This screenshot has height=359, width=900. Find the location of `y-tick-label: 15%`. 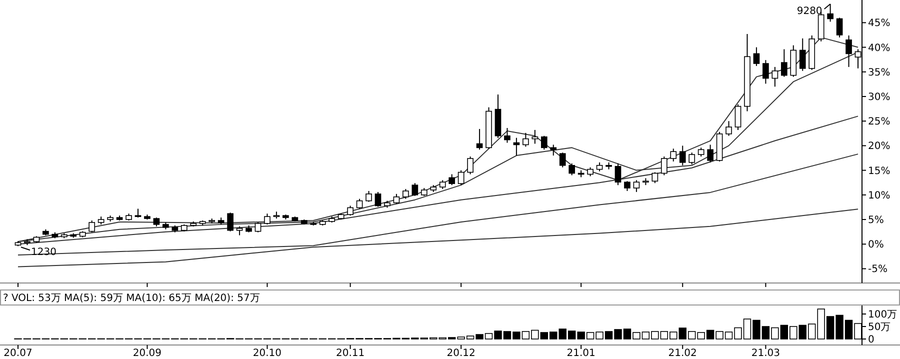

y-tick-label: 15% is located at coordinates (879, 171).